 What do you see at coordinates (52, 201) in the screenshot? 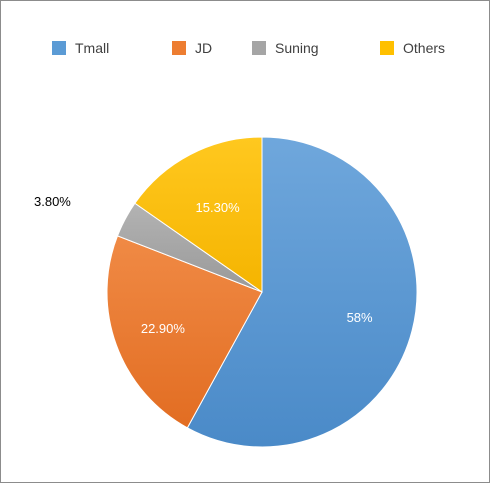
I see `data-label-suning: 3.80%` at bounding box center [52, 201].